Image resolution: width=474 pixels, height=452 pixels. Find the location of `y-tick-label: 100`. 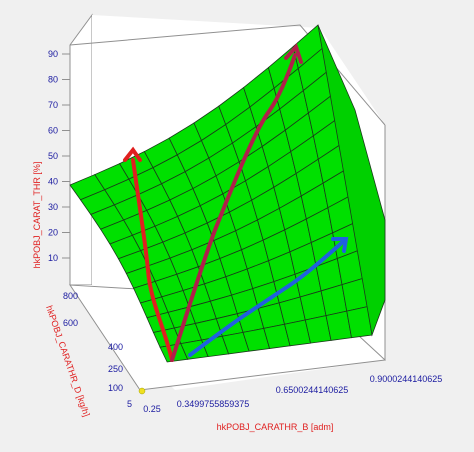

y-tick-label: 100 is located at coordinates (115, 388).